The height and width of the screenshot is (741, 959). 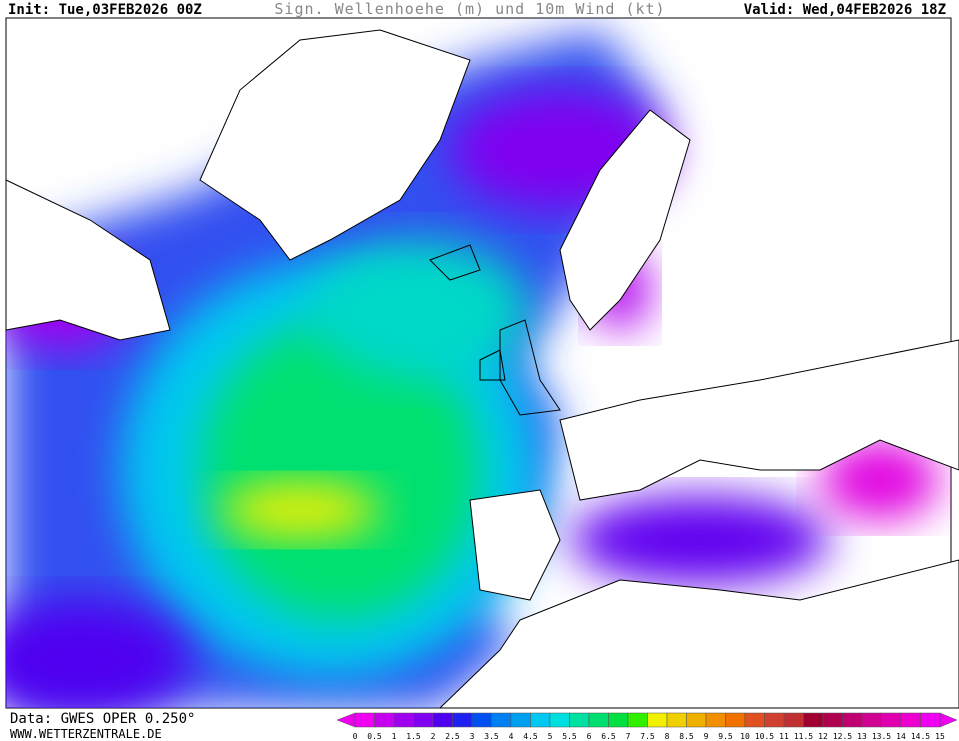 What do you see at coordinates (472, 736) in the screenshot?
I see `legend-label: 3` at bounding box center [472, 736].